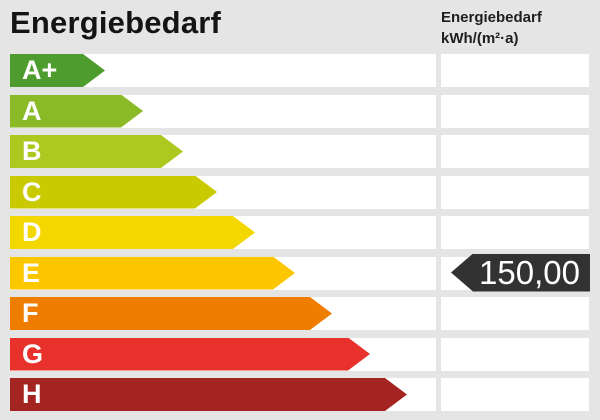 This screenshot has width=600, height=420. What do you see at coordinates (113, 192) in the screenshot?
I see `class-arrow-c: C` at bounding box center [113, 192].